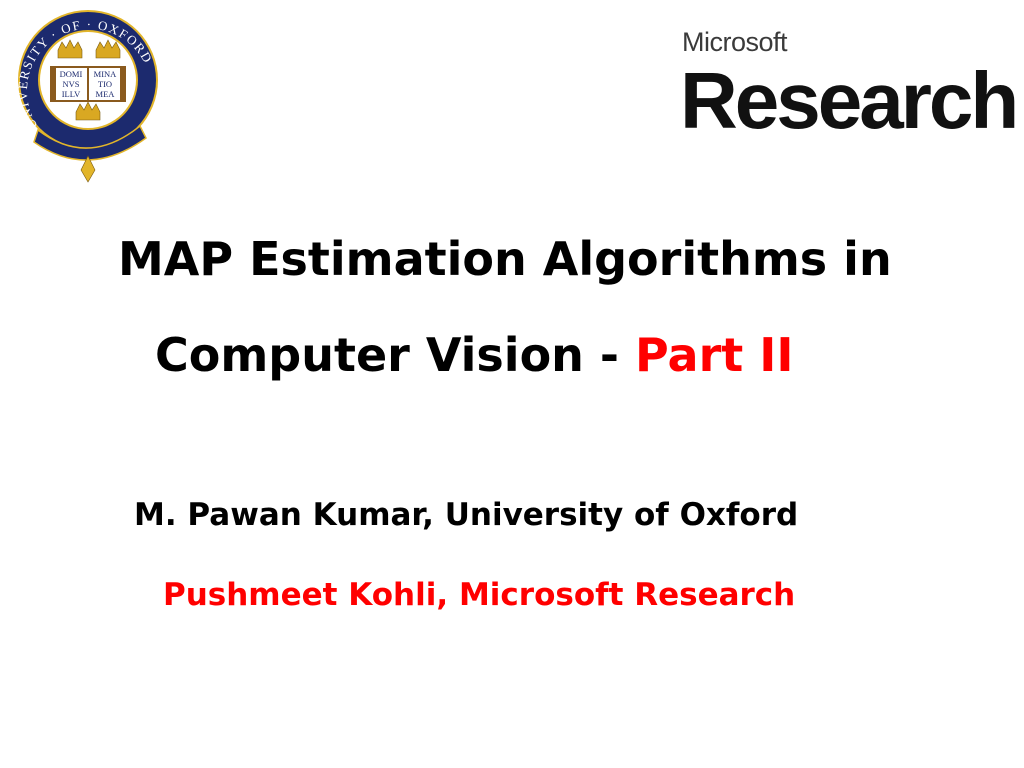 Image resolution: width=1024 pixels, height=768 pixels. What do you see at coordinates (106, 74) in the screenshot?
I see `svg-text: MINA` at bounding box center [106, 74].